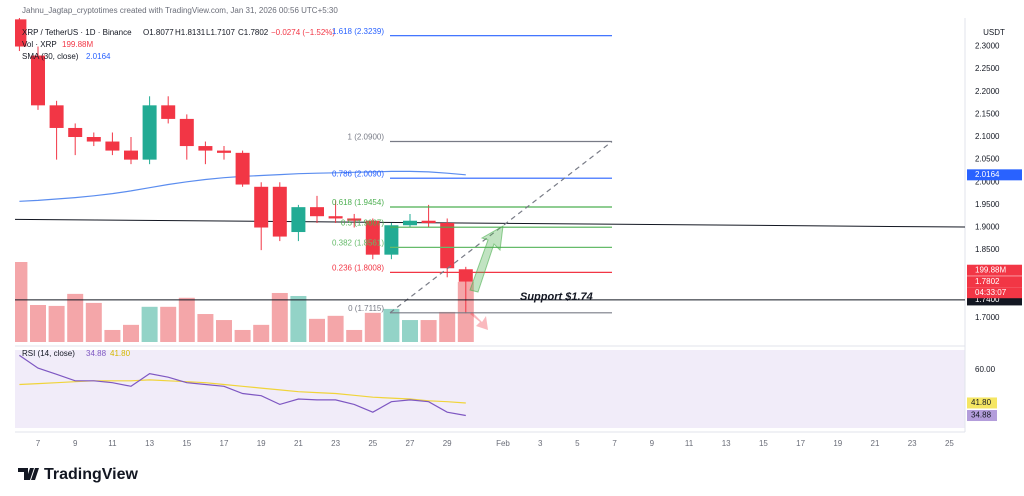  I want to click on fib-label: 0.382 (1.8561), so click(358, 242).